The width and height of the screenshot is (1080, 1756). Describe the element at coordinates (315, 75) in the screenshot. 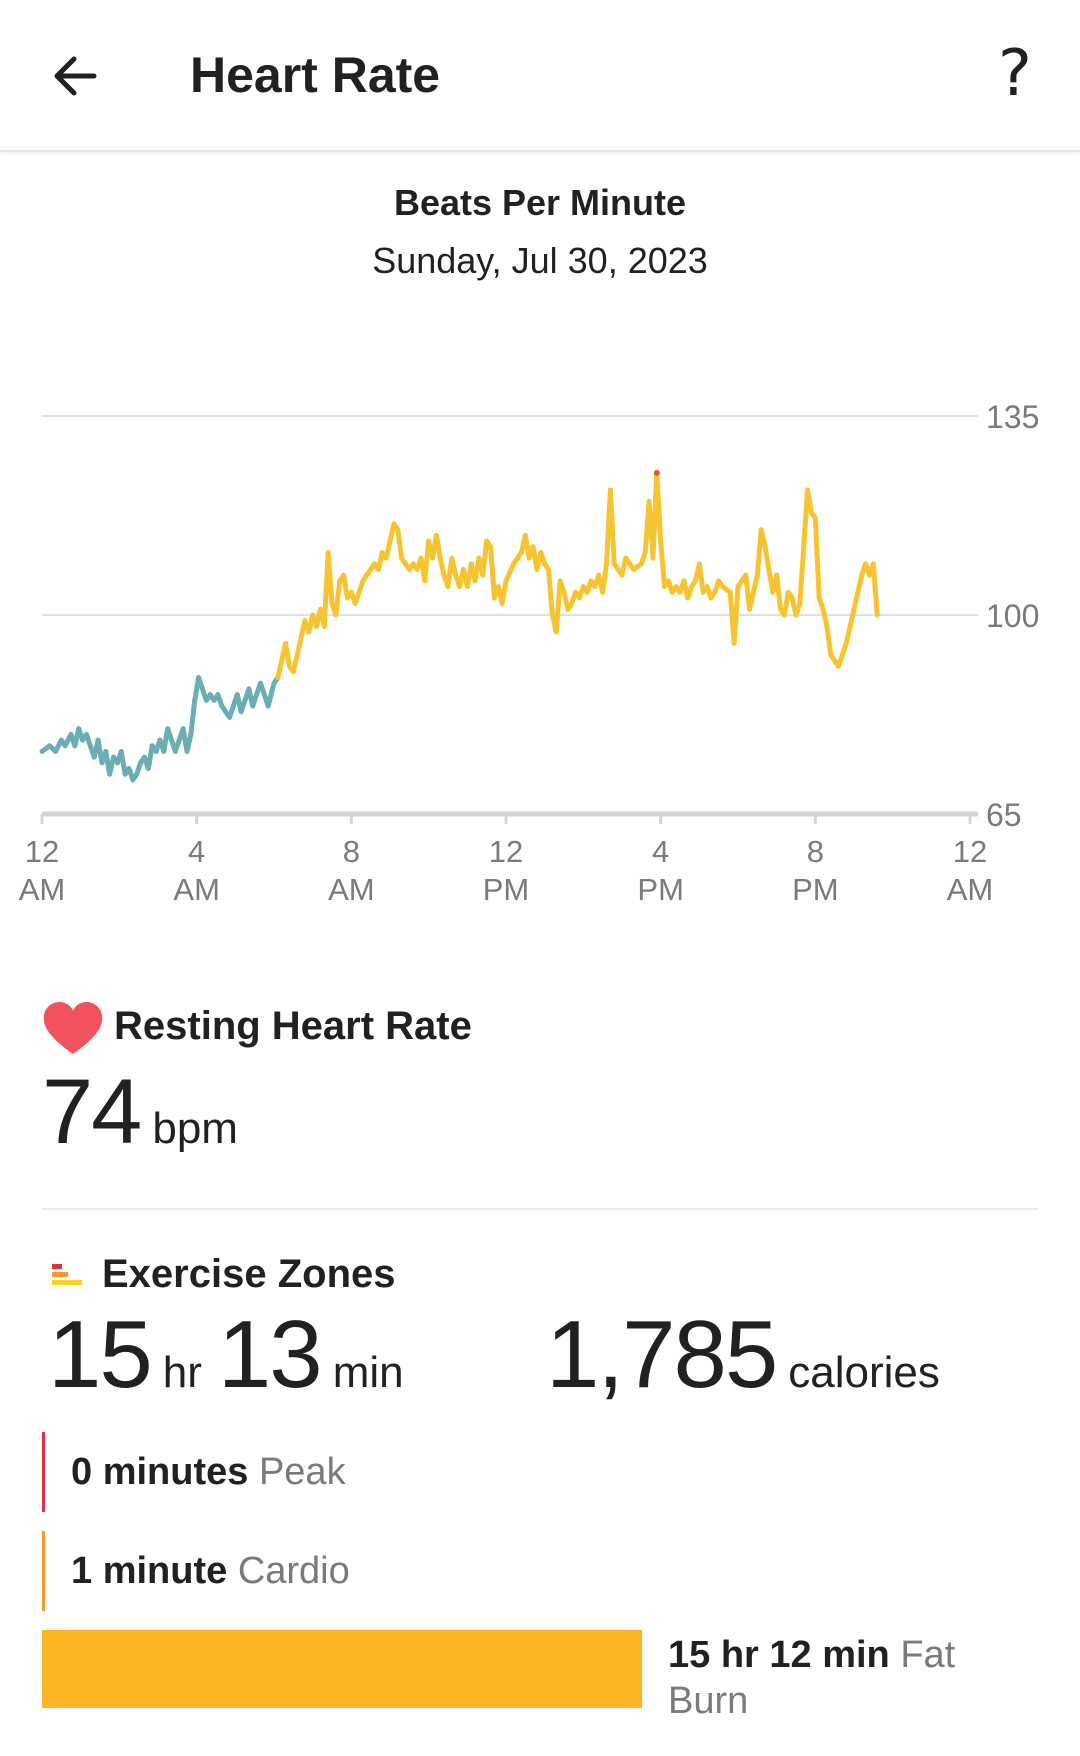

I see `page-title: Heart Rate` at that location.